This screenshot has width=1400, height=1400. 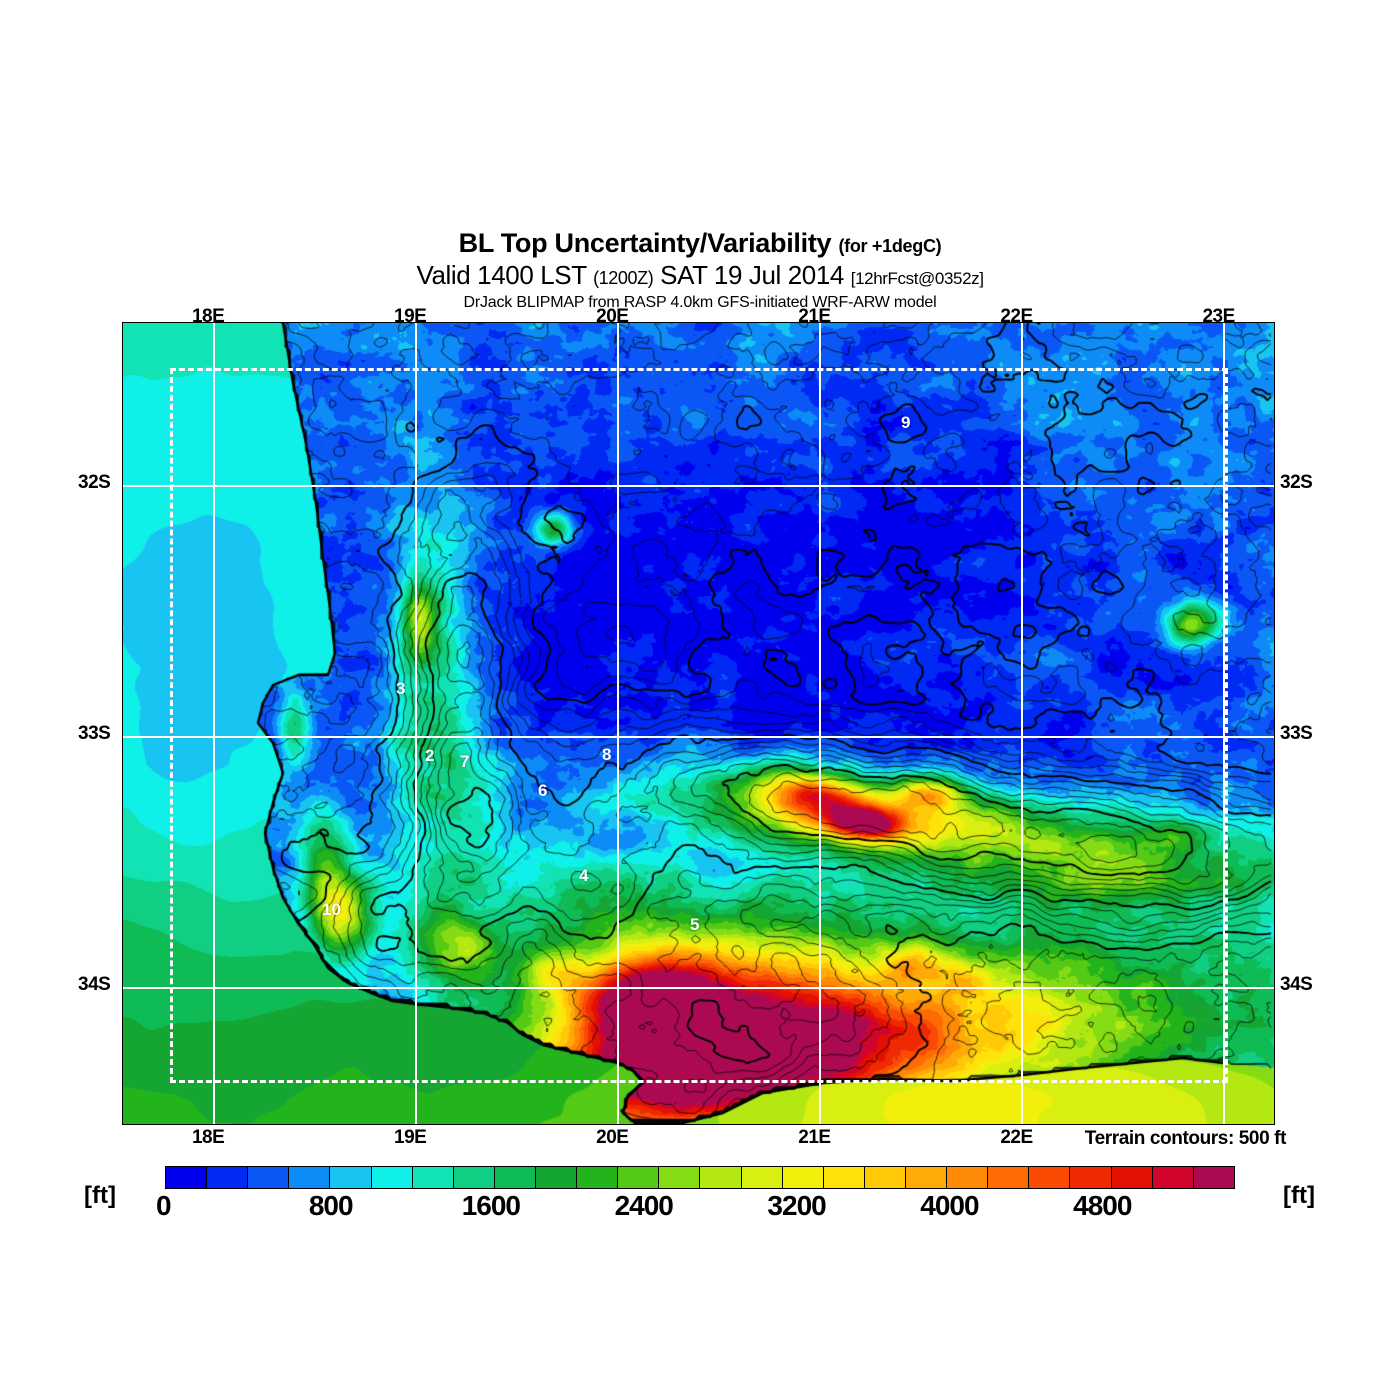 I want to click on lon-label-top: 20E, so click(x=612, y=316).